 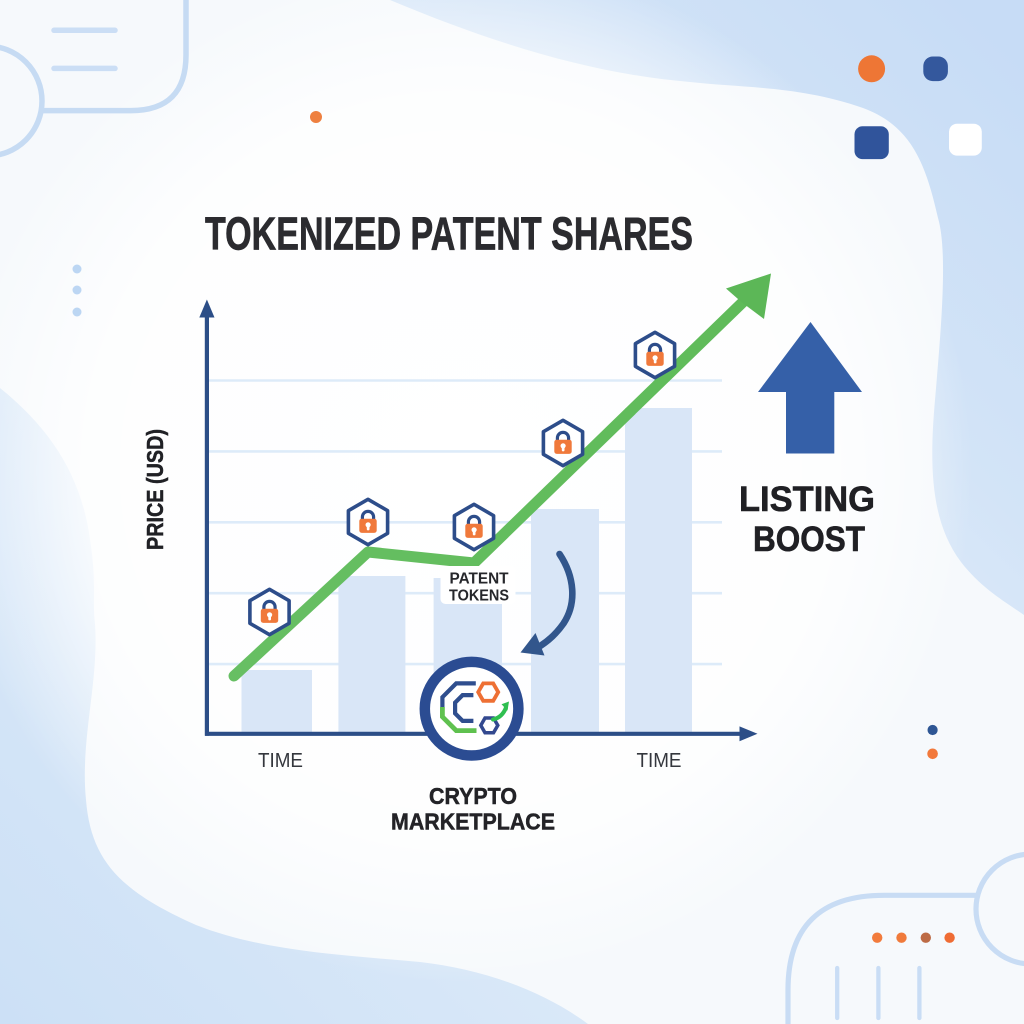 What do you see at coordinates (473, 822) in the screenshot?
I see `svg-text: MARKETPLACE` at bounding box center [473, 822].